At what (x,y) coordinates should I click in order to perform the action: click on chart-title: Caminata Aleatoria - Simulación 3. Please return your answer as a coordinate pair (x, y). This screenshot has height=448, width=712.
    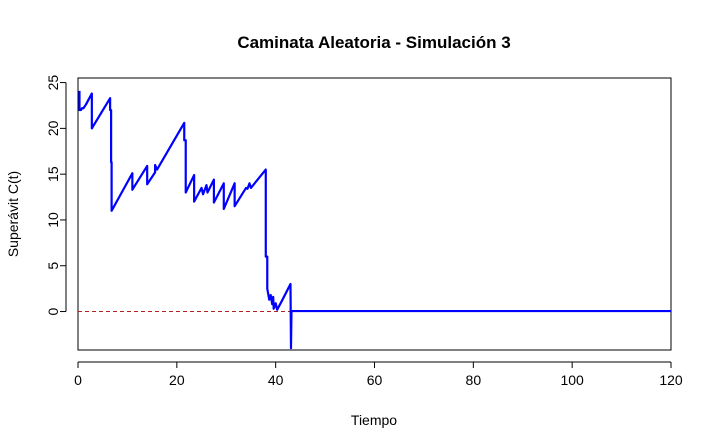
    Looking at the image, I should click on (373, 42).